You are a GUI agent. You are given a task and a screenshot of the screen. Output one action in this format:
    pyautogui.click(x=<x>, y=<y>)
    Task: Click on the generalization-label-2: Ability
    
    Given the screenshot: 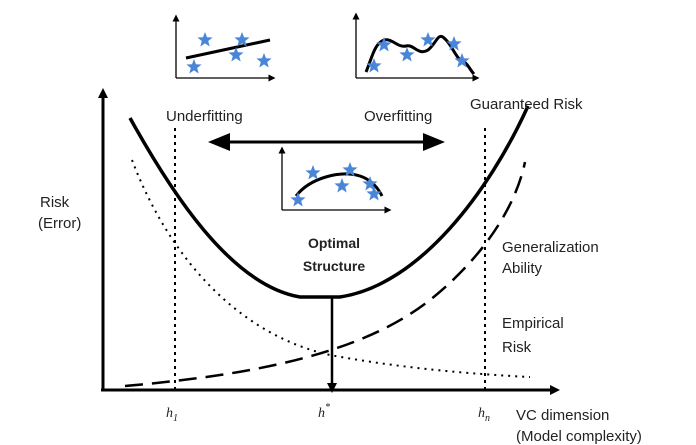 What is the action you would take?
    pyautogui.click(x=522, y=268)
    